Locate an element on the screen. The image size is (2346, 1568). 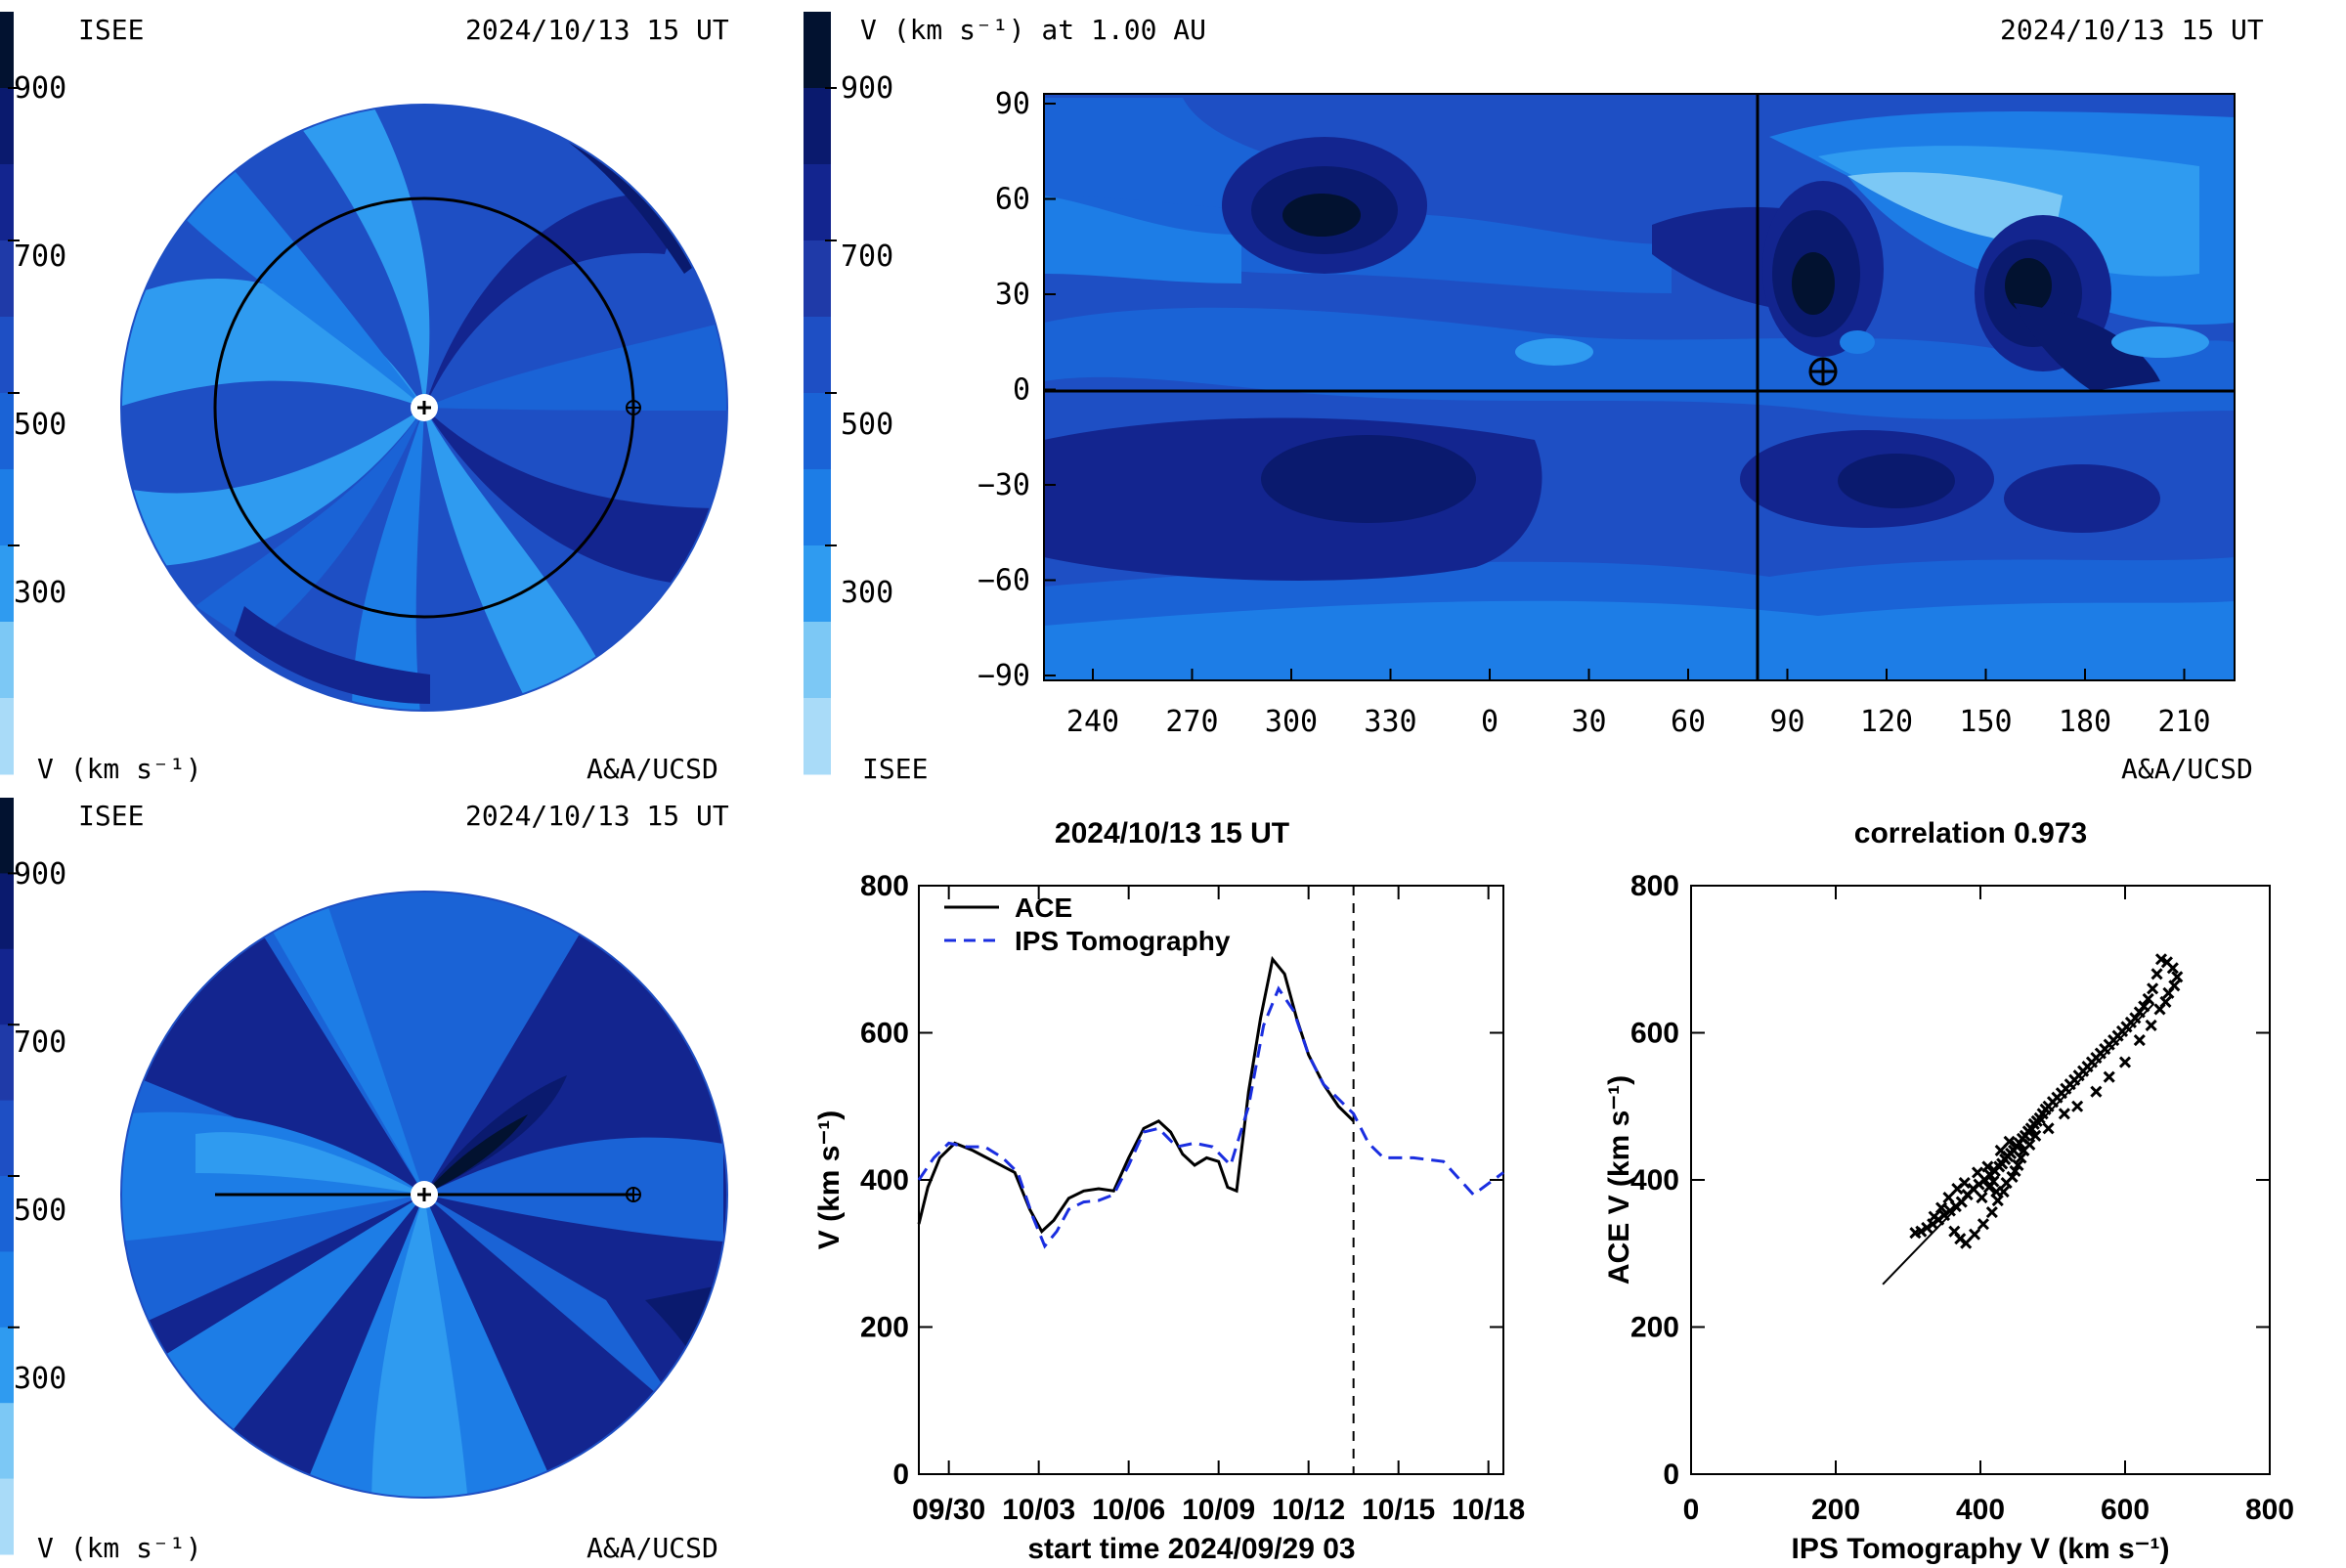
units-label: V (km s⁻¹) is located at coordinates (120, 769).